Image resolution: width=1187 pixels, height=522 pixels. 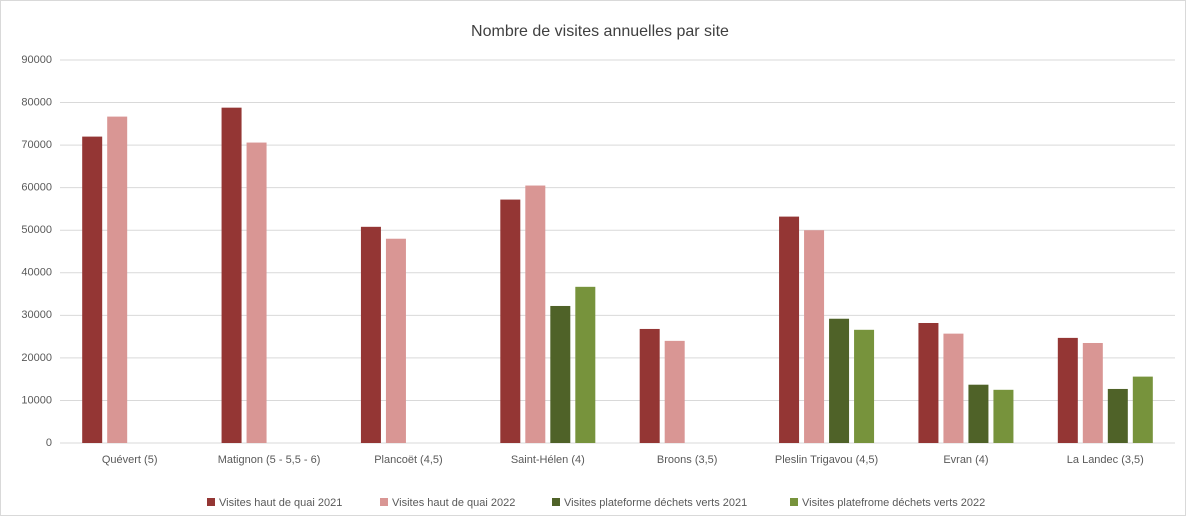 I want to click on legend-label: Visites platefrome déchets verts 2022, so click(x=893, y=503).